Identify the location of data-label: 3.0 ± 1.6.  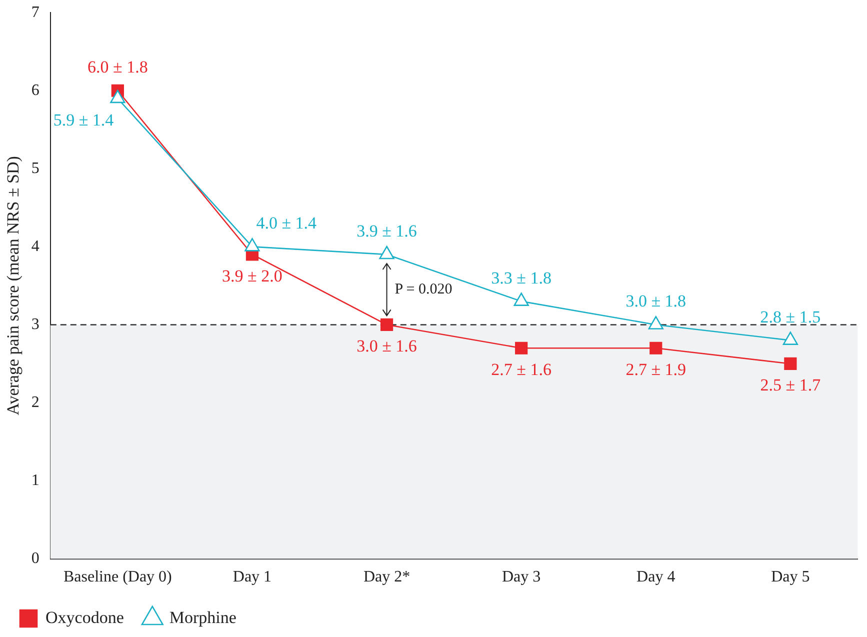
(386, 346).